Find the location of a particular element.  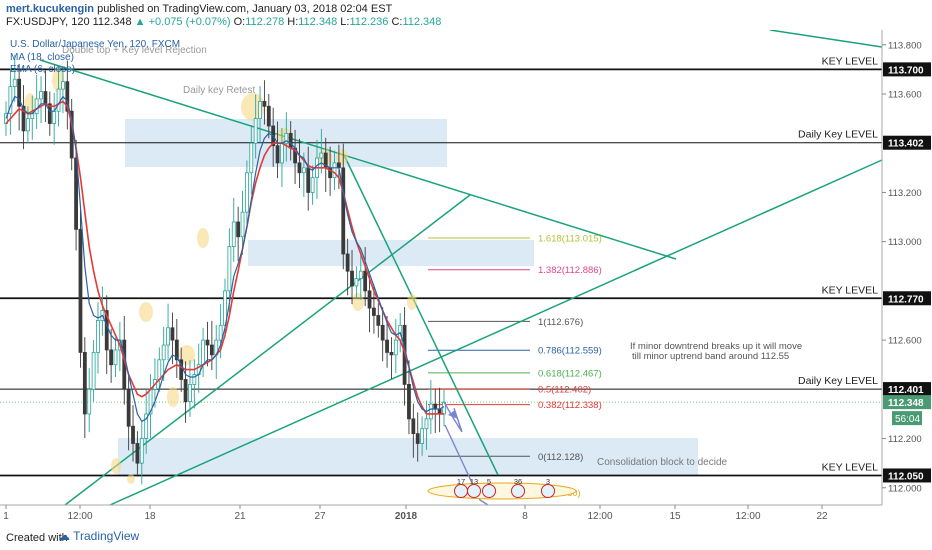

time-tick-label: 27 is located at coordinates (320, 516).